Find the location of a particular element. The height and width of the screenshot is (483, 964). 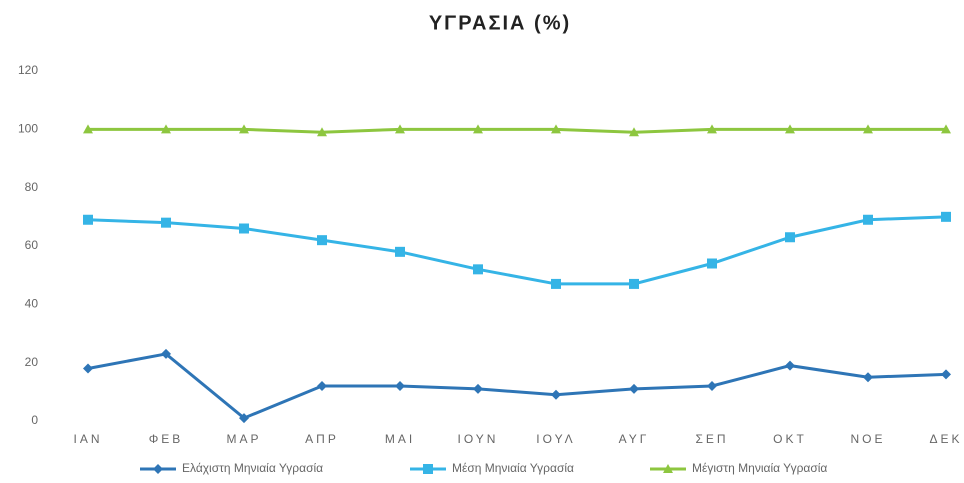

legend-label: Ελάχιστη Μηνιαία Υγρασία is located at coordinates (252, 468).